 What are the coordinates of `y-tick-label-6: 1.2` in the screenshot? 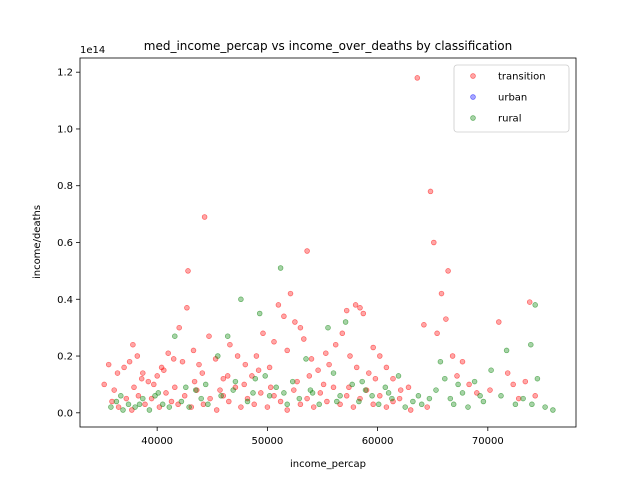 It's located at (65, 73).